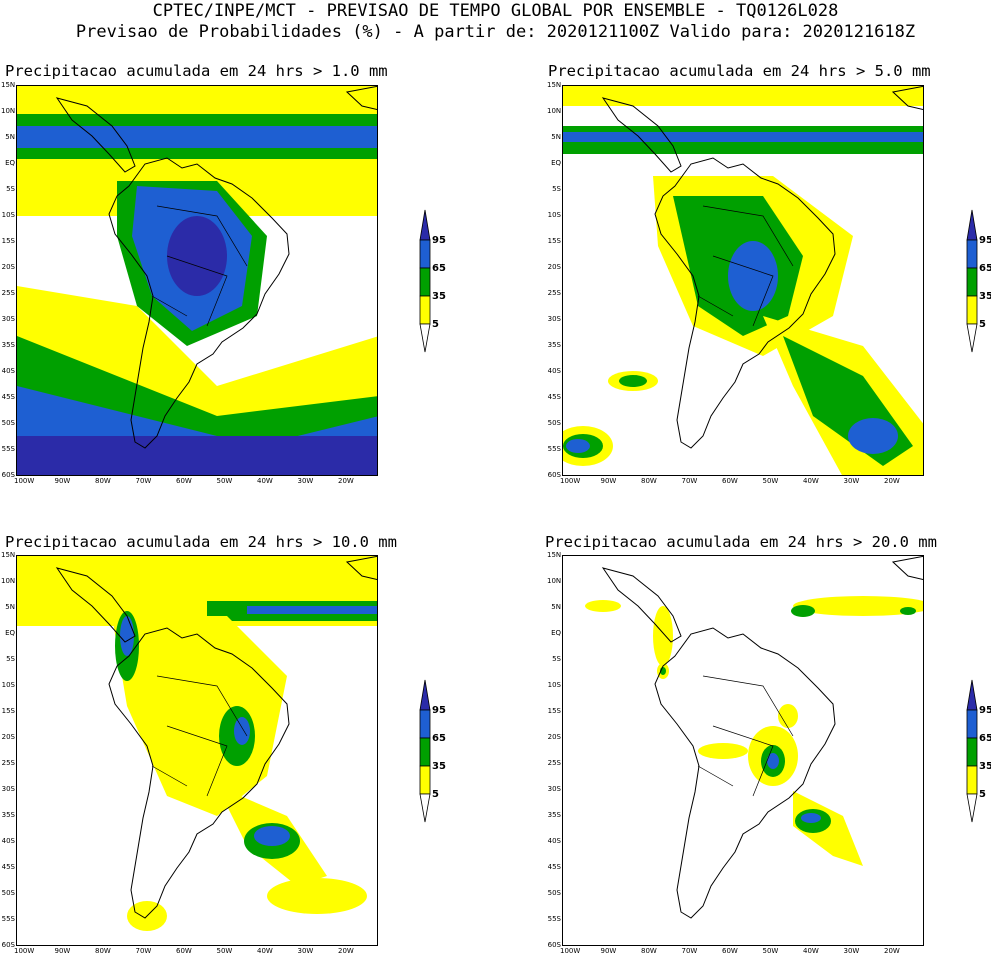 Image resolution: width=991 pixels, height=957 pixels. Describe the element at coordinates (435, 283) in the screenshot. I see `colorbar-1: 95 65 35 5` at that location.